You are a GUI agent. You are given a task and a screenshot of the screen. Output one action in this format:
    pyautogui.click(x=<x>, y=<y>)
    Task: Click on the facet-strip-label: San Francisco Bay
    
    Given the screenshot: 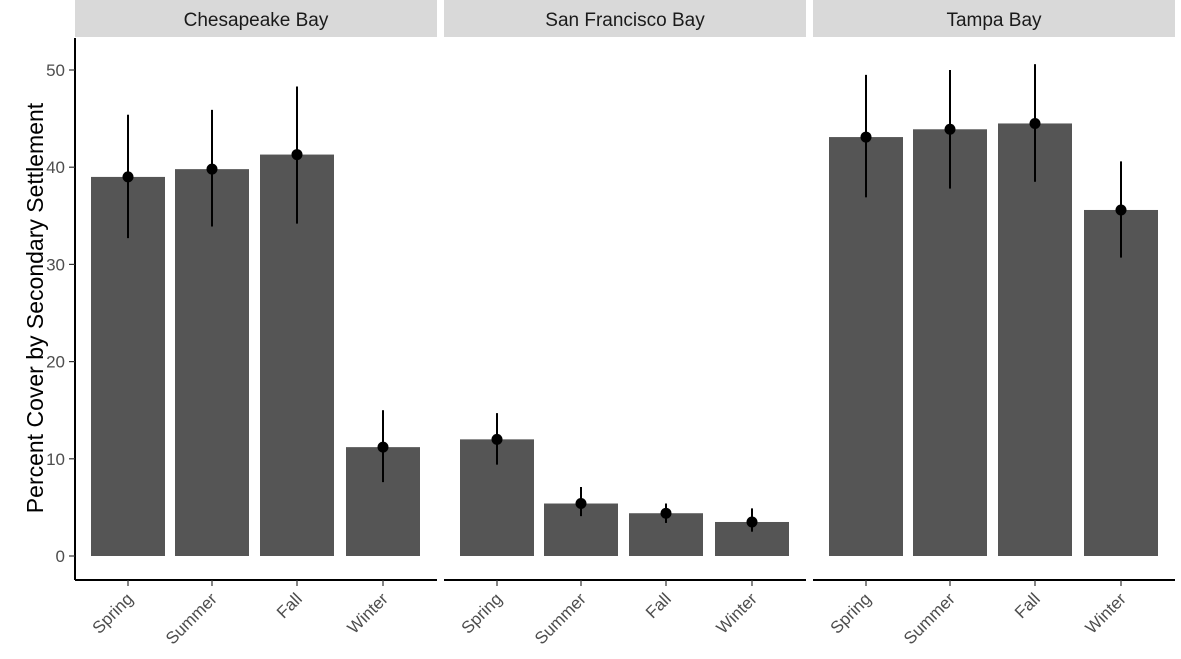 What is the action you would take?
    pyautogui.click(x=625, y=20)
    